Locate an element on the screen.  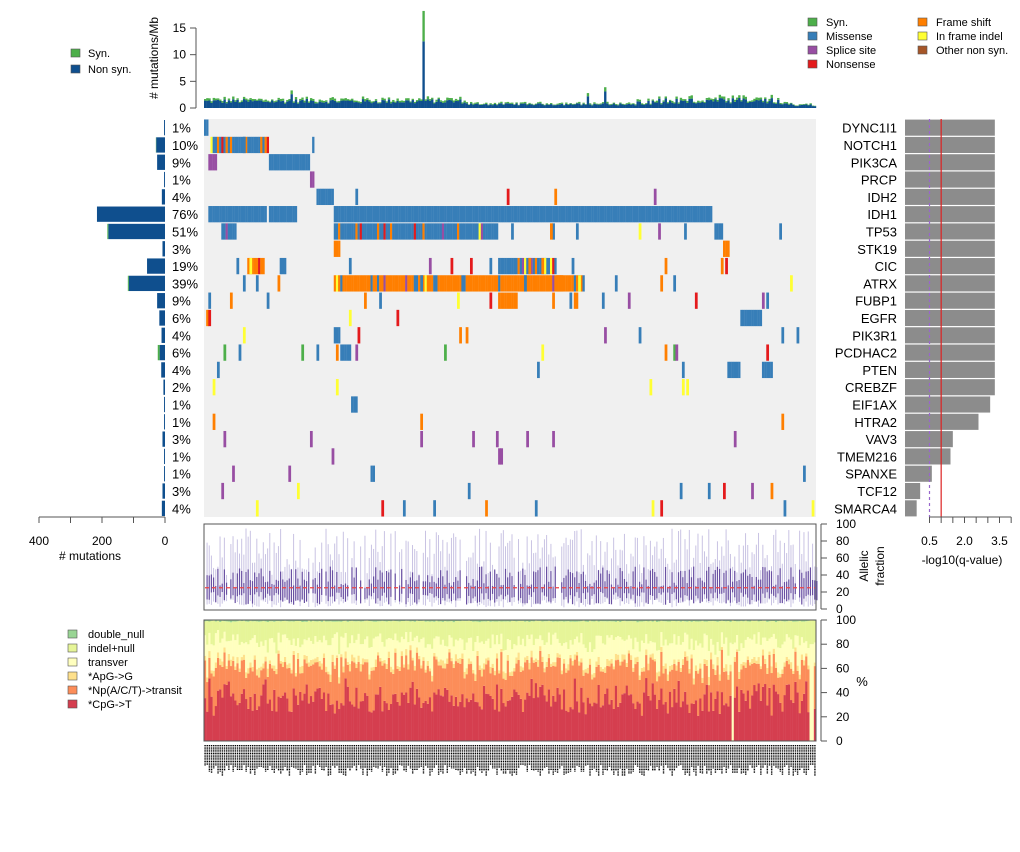
gene-percent-label: 4% is located at coordinates (181, 197).